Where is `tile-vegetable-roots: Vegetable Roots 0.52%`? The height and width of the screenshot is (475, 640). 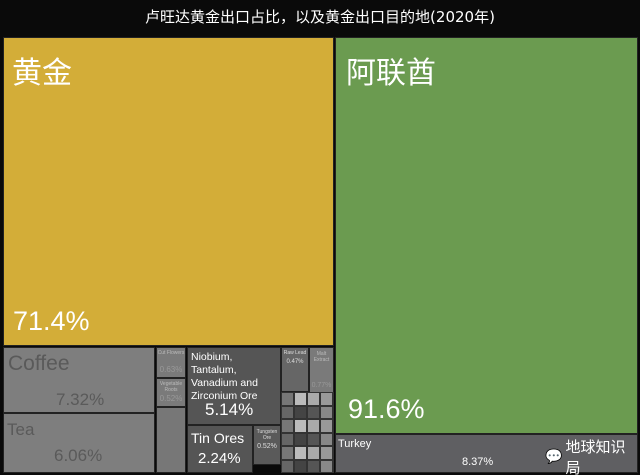
tile-vegetable-roots: Vegetable Roots 0.52% is located at coordinates (171, 392).